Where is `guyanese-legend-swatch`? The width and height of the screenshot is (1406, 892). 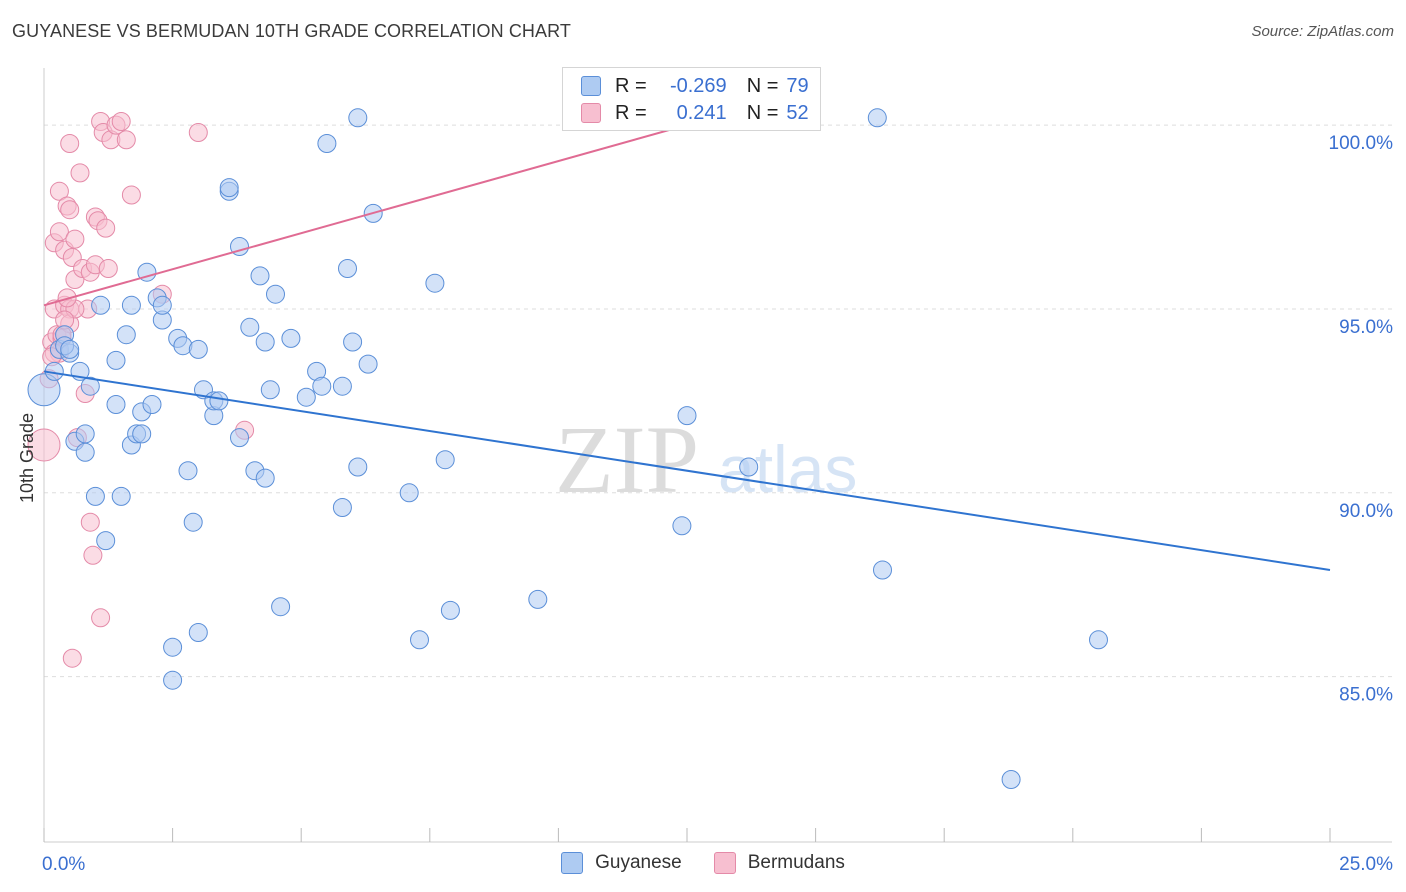
guyanese-legend-swatch is located at coordinates (572, 863).